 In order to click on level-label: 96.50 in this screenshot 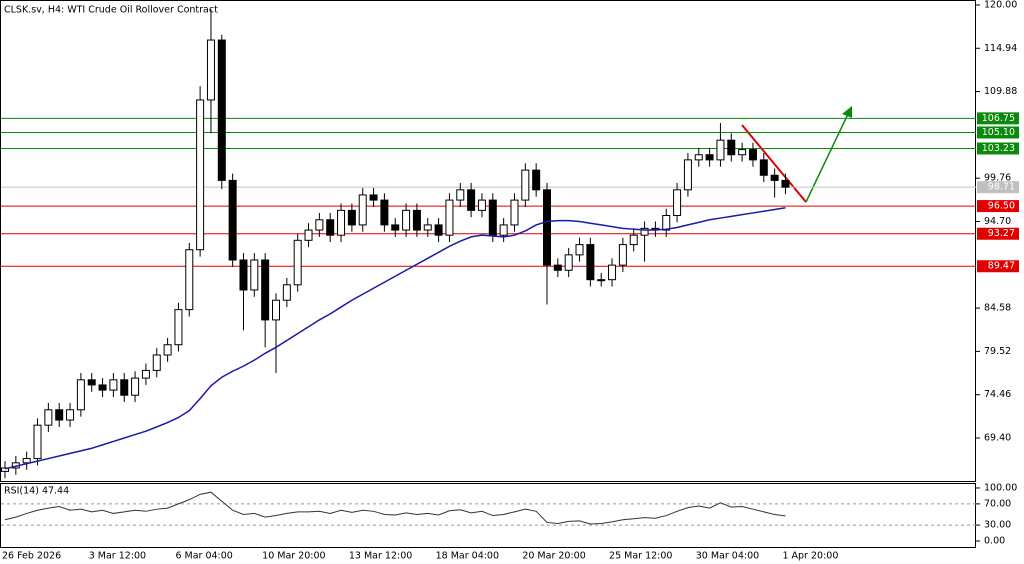, I will do `click(1001, 206)`.